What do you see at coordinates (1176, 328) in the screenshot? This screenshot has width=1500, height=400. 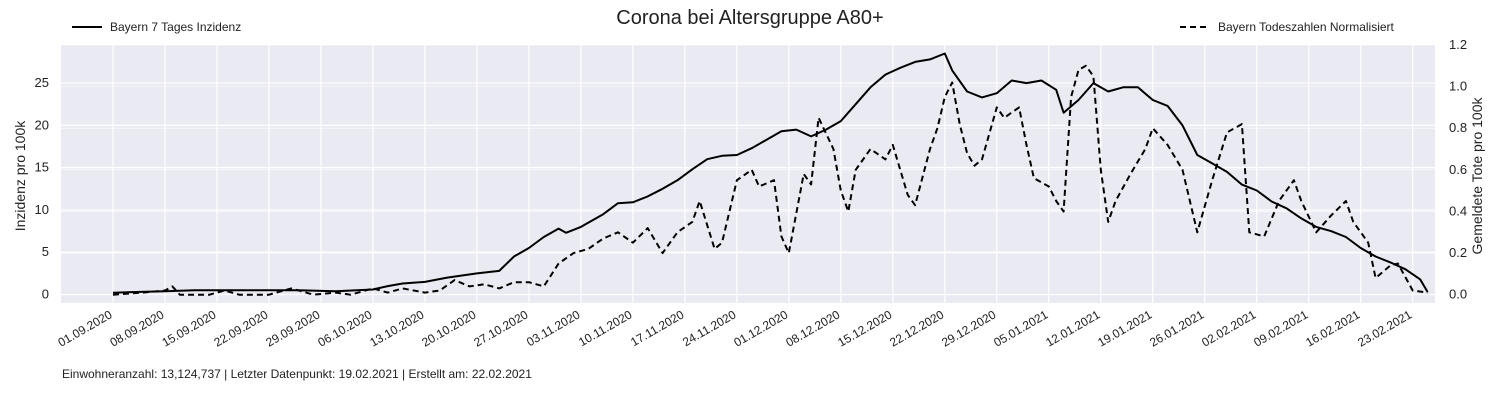 I see `x-tick-label: 26.01.2021` at bounding box center [1176, 328].